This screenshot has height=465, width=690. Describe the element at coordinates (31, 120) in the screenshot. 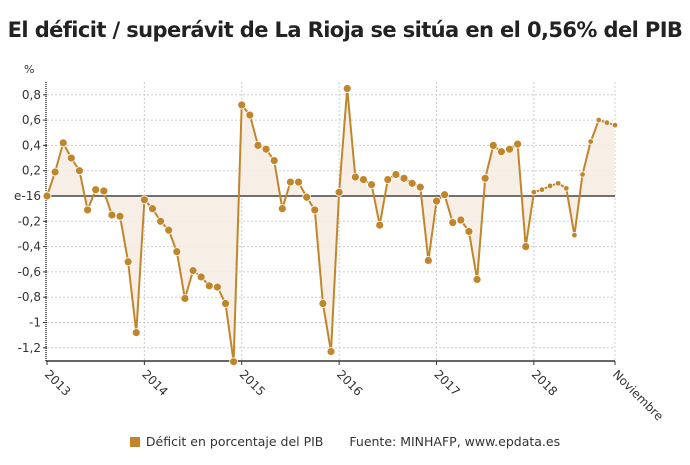

I see `y-tick-label: 0,6` at that location.